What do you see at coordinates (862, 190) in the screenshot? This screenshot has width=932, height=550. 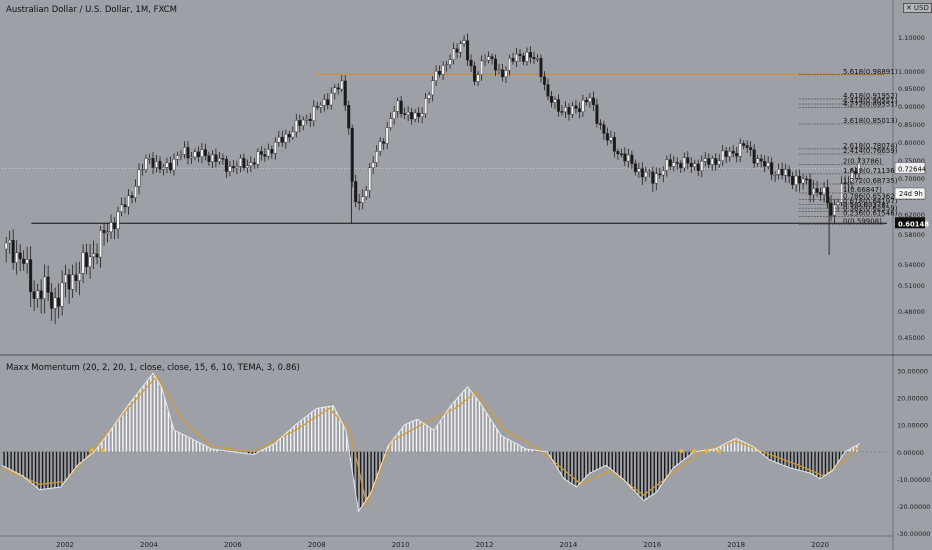 I see `fib-level-label: 1(0.66847)` at bounding box center [862, 190].